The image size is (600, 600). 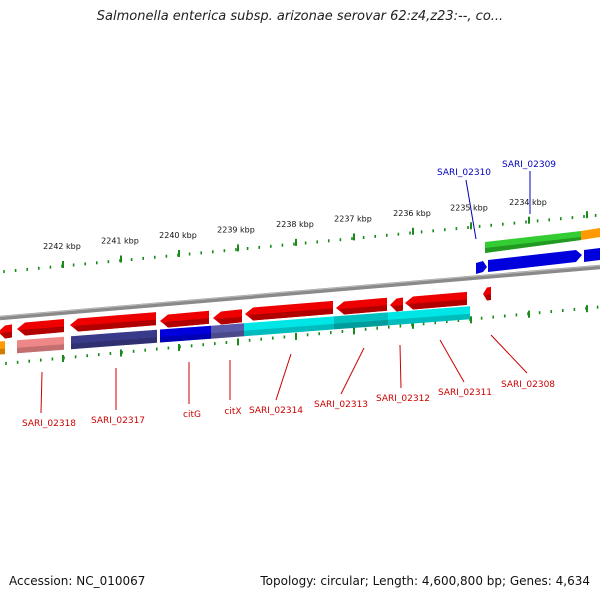 I want to click on scale-label: 2234 kbp, so click(x=528, y=202).